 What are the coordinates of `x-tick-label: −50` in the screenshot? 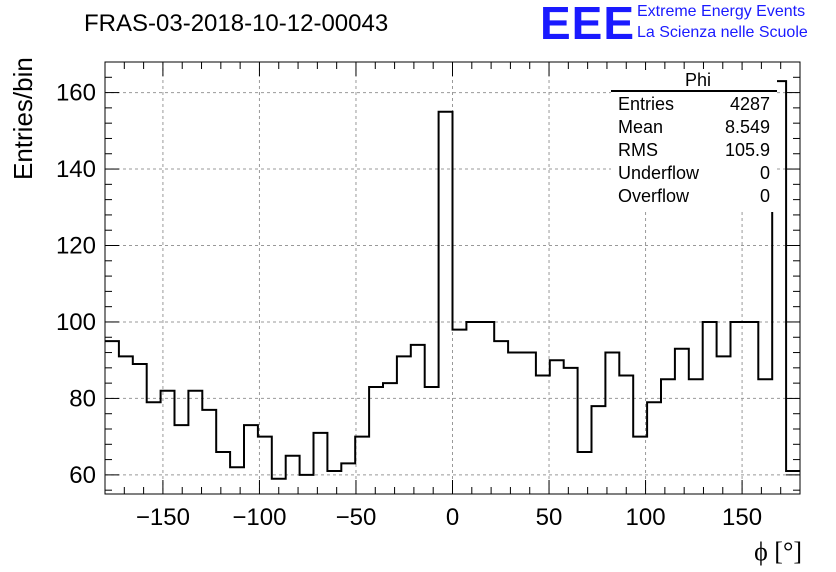 It's located at (356, 517).